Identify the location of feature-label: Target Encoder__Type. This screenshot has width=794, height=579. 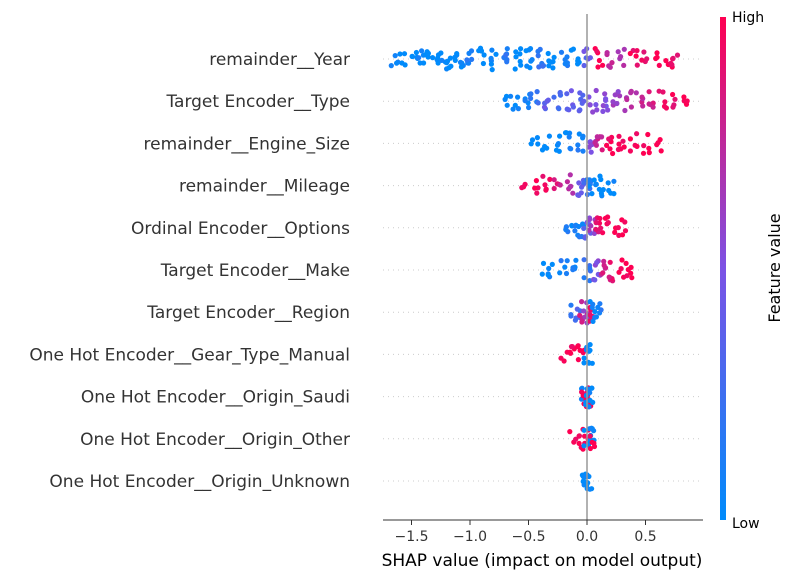
(257, 102).